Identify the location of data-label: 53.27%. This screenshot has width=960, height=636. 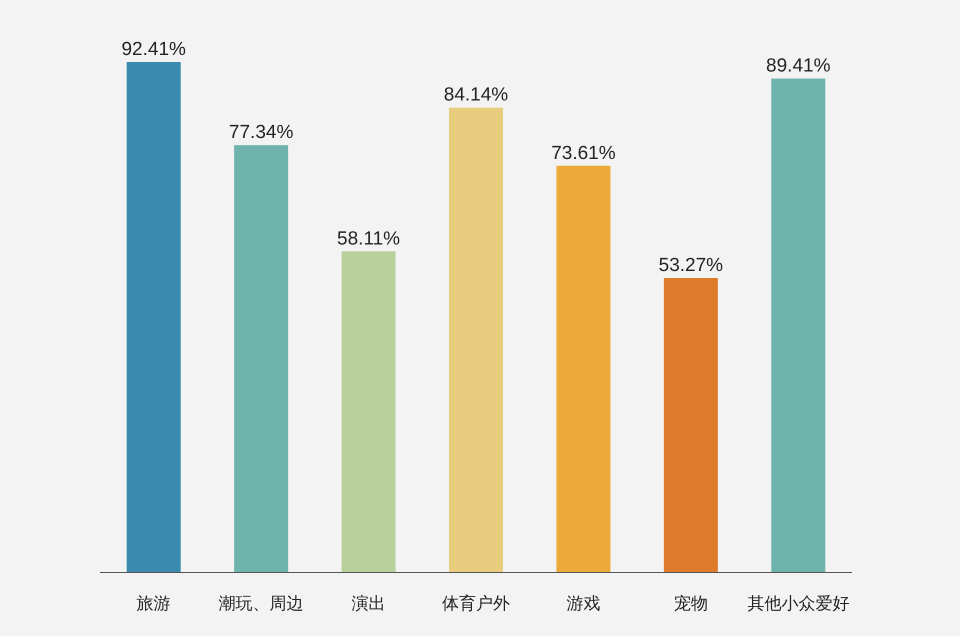
(691, 265).